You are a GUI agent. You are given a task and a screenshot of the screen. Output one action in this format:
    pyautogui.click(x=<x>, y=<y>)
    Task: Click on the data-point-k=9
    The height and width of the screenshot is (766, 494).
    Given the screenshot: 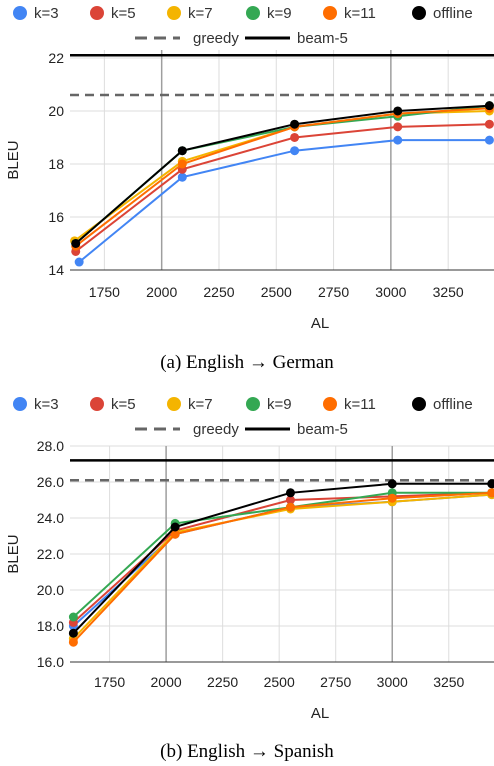 What is the action you would take?
    pyautogui.click(x=73, y=617)
    